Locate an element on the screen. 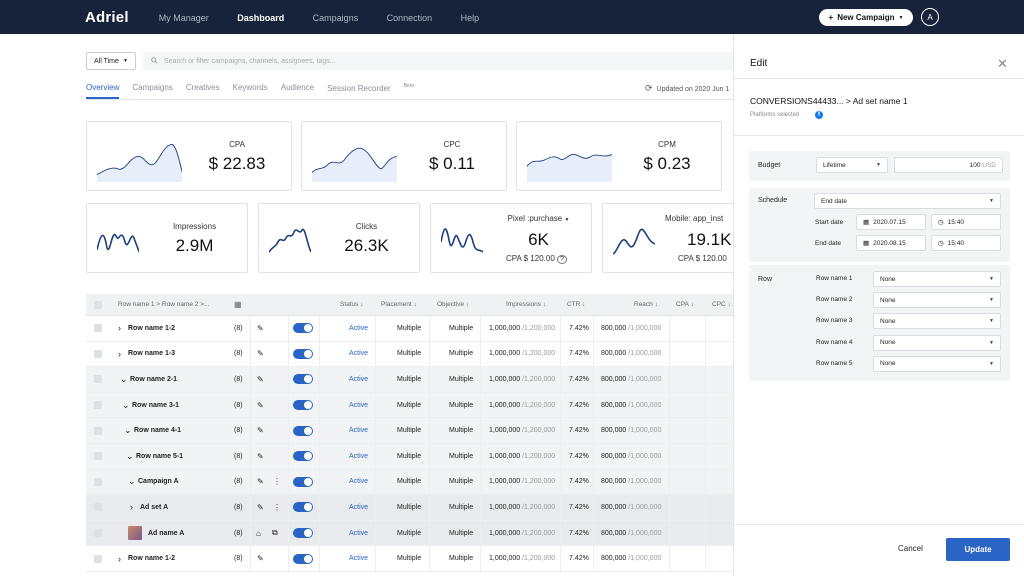 This screenshot has width=1024, height=576. nav-help: Help is located at coordinates (470, 18).